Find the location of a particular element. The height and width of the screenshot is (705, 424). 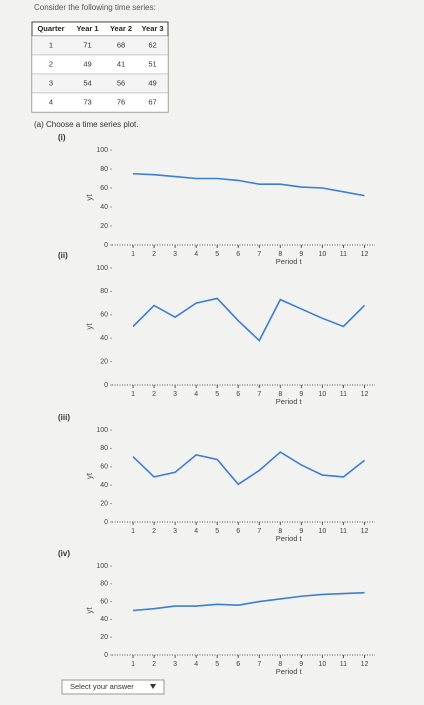

table-cell: 68 is located at coordinates (121, 44).